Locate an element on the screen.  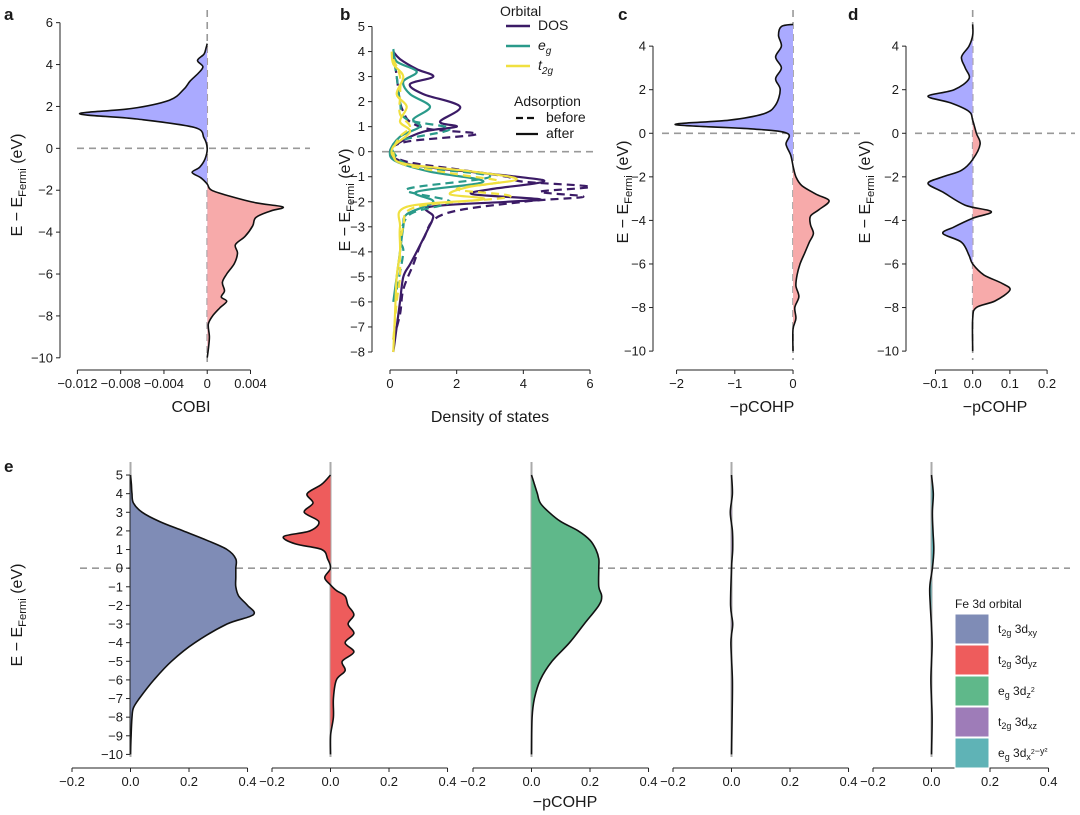
series-eg-before is located at coordinates (441, 173).